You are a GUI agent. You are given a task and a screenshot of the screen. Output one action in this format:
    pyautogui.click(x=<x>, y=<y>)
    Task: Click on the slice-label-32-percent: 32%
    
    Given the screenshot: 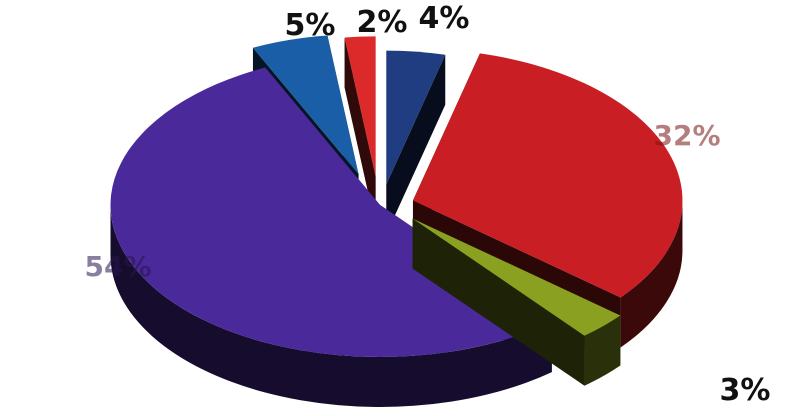 What is the action you would take?
    pyautogui.click(x=686, y=135)
    